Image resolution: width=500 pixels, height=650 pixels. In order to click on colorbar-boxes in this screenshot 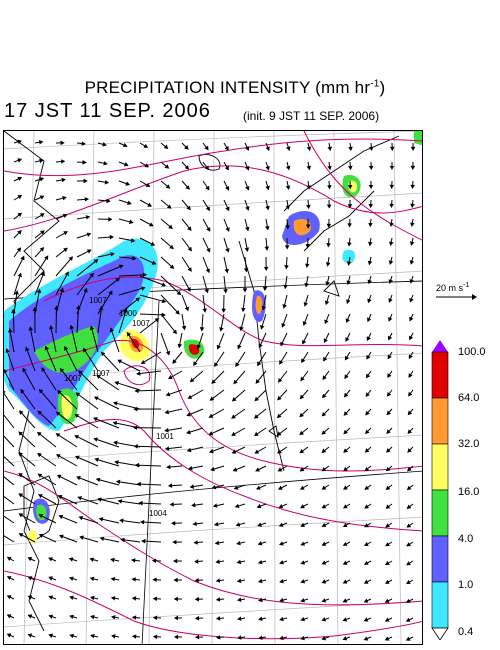, I will do `click(440, 490)`.